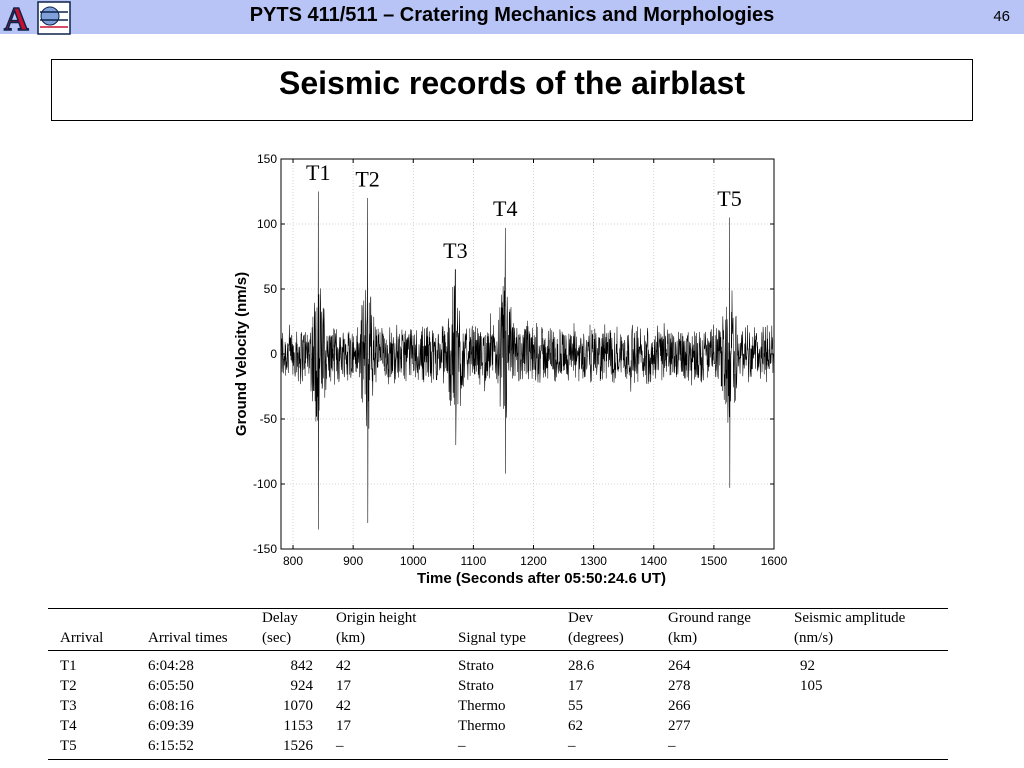 The height and width of the screenshot is (768, 1024). I want to click on y-tick-label: 0, so click(273, 354).